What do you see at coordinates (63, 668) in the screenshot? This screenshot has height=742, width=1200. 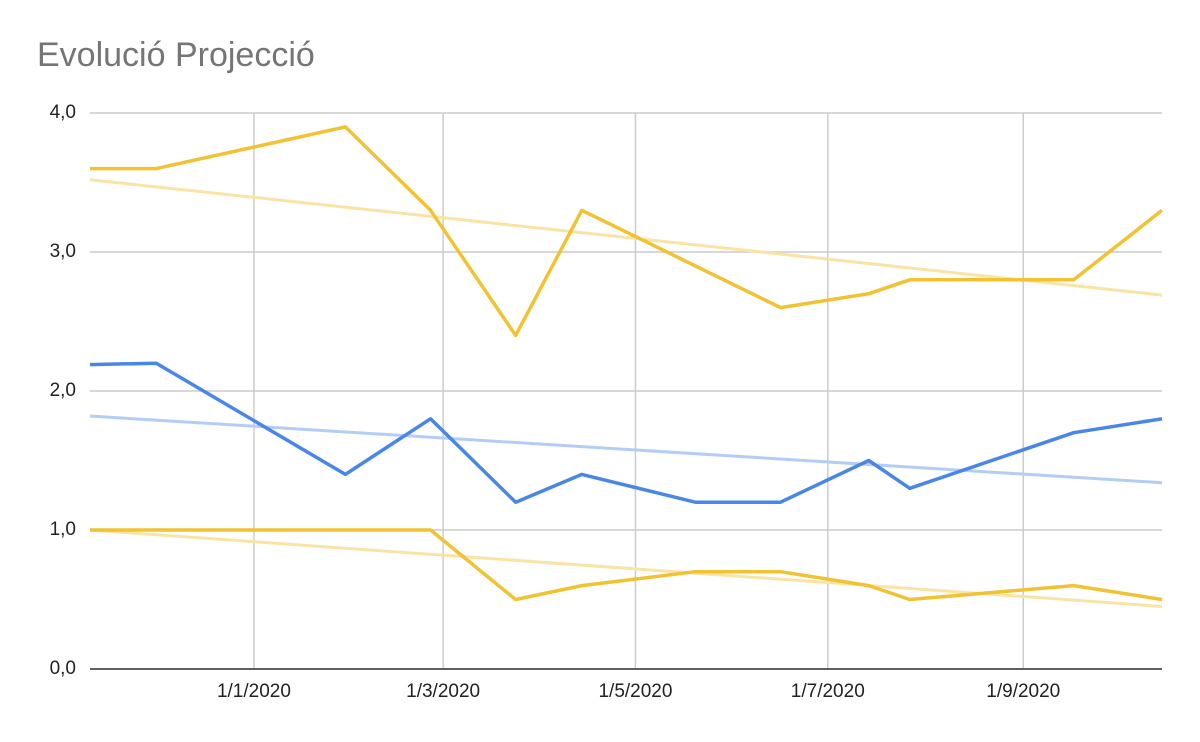 I see `y-tick-label: 0,0` at bounding box center [63, 668].